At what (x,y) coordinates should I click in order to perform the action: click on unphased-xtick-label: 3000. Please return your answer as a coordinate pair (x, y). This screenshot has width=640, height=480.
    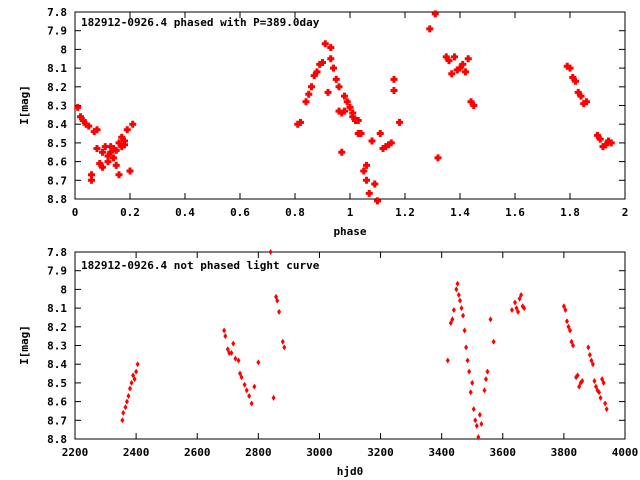
    Looking at the image, I should click on (319, 452).